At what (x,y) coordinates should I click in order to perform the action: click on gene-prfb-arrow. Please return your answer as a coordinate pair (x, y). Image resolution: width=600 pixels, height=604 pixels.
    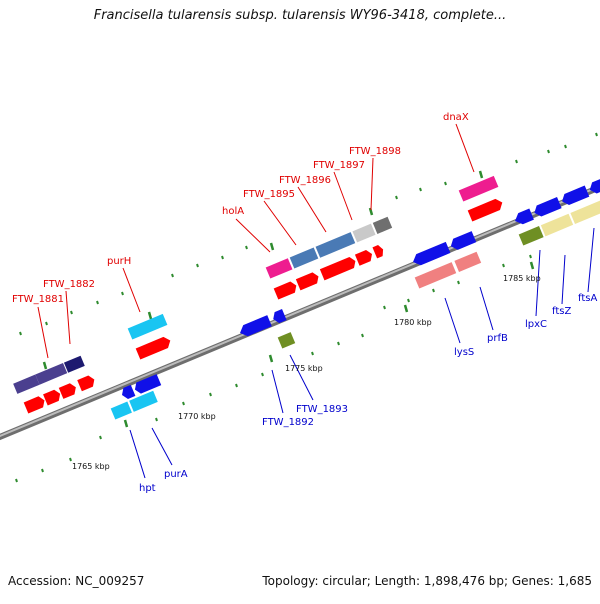
    Looking at the image, I should click on (463, 241).